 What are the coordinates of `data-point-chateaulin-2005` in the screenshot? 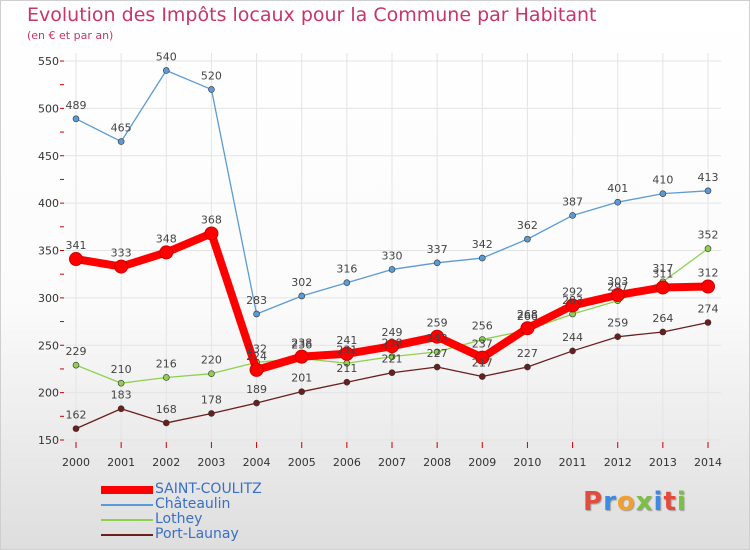 It's located at (302, 296).